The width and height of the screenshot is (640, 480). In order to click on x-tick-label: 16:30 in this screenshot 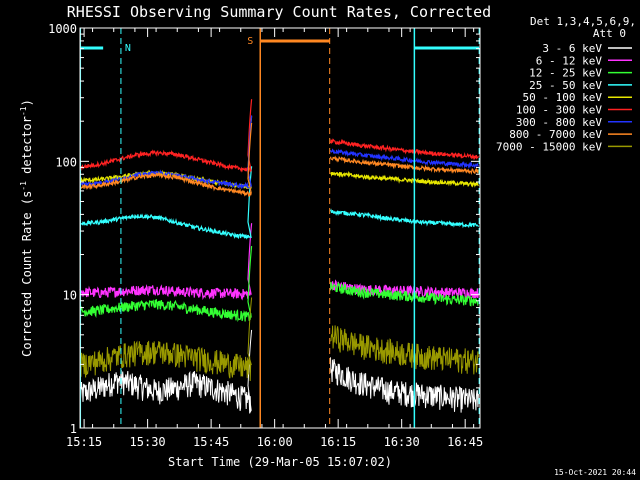, I will do `click(402, 442)`.